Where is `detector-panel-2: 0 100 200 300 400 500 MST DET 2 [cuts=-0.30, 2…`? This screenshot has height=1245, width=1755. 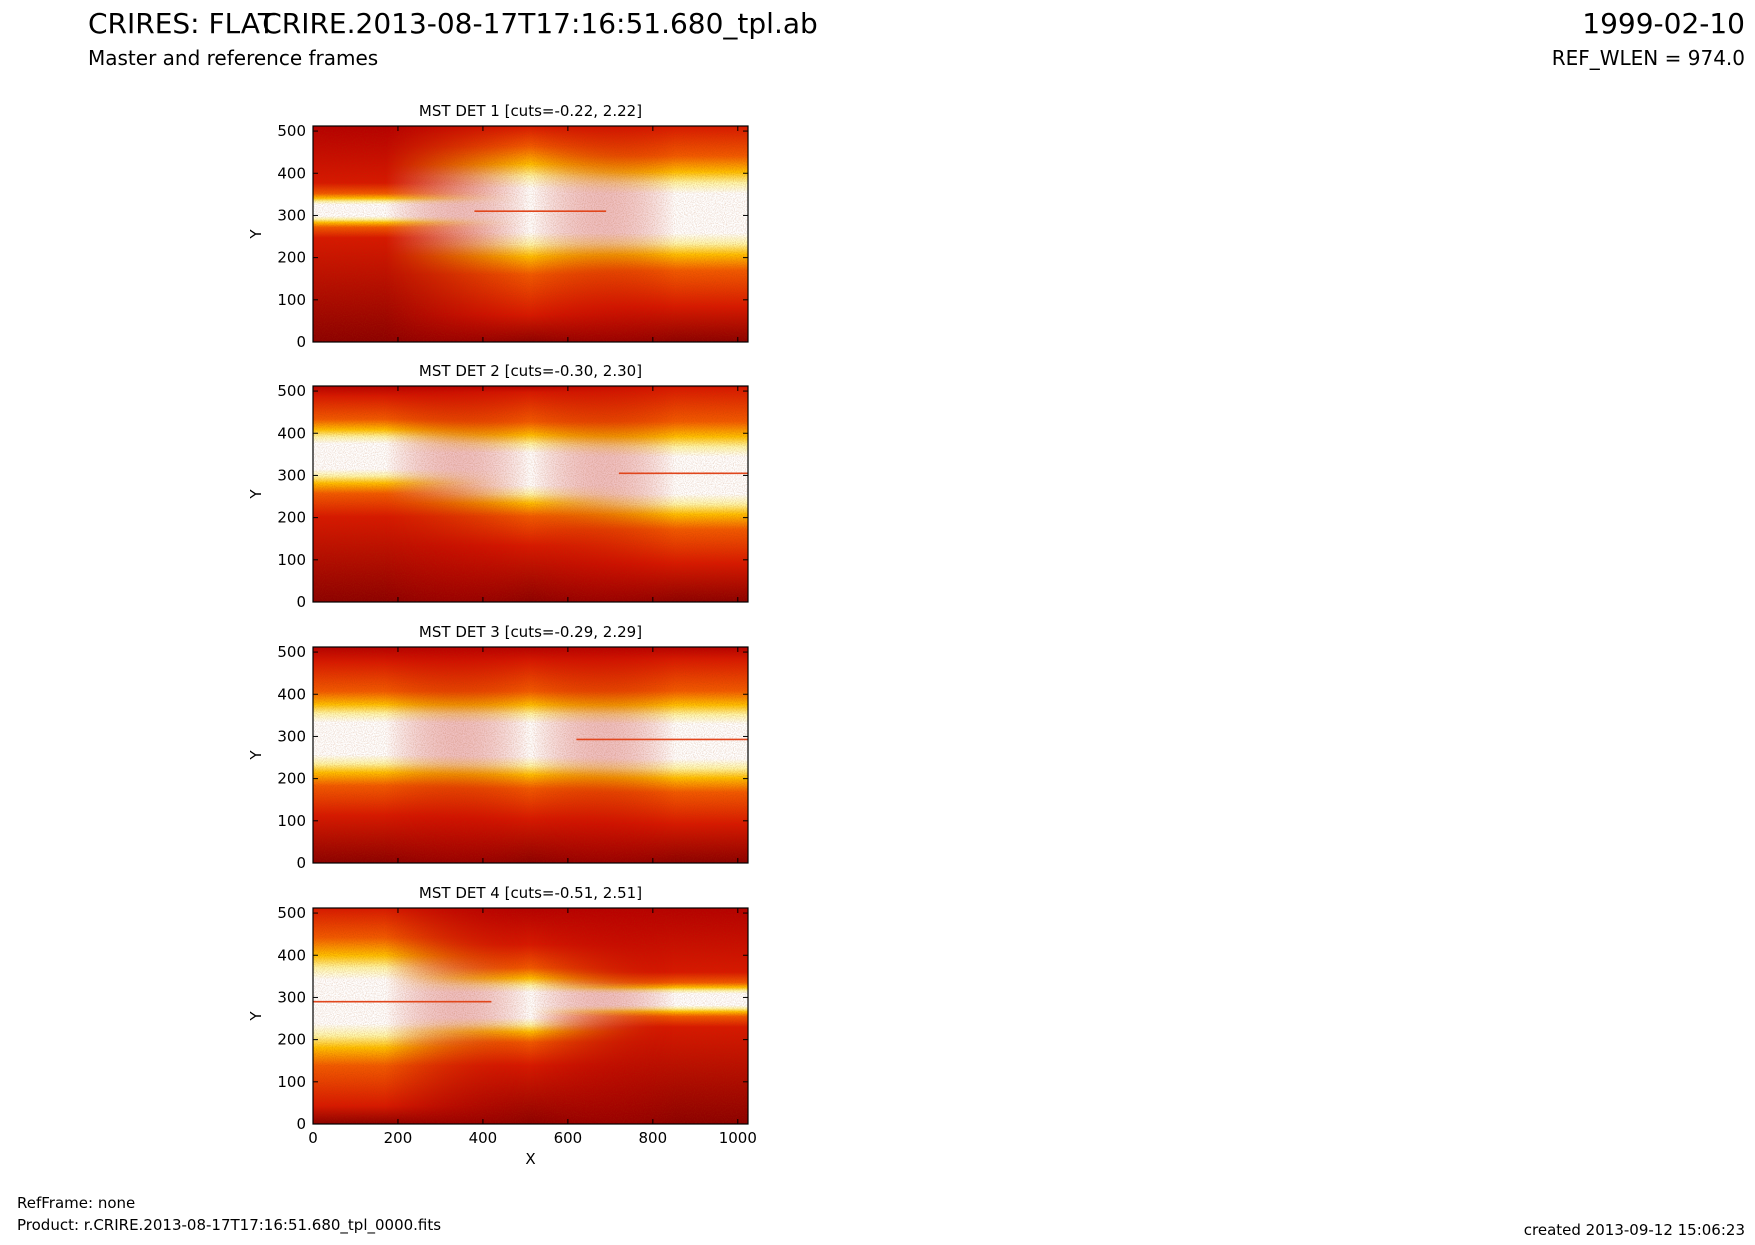 detector-panel-2: 0 100 200 300 400 500 MST DET 2 [cuts=-0.30, 2… is located at coordinates (498, 486).